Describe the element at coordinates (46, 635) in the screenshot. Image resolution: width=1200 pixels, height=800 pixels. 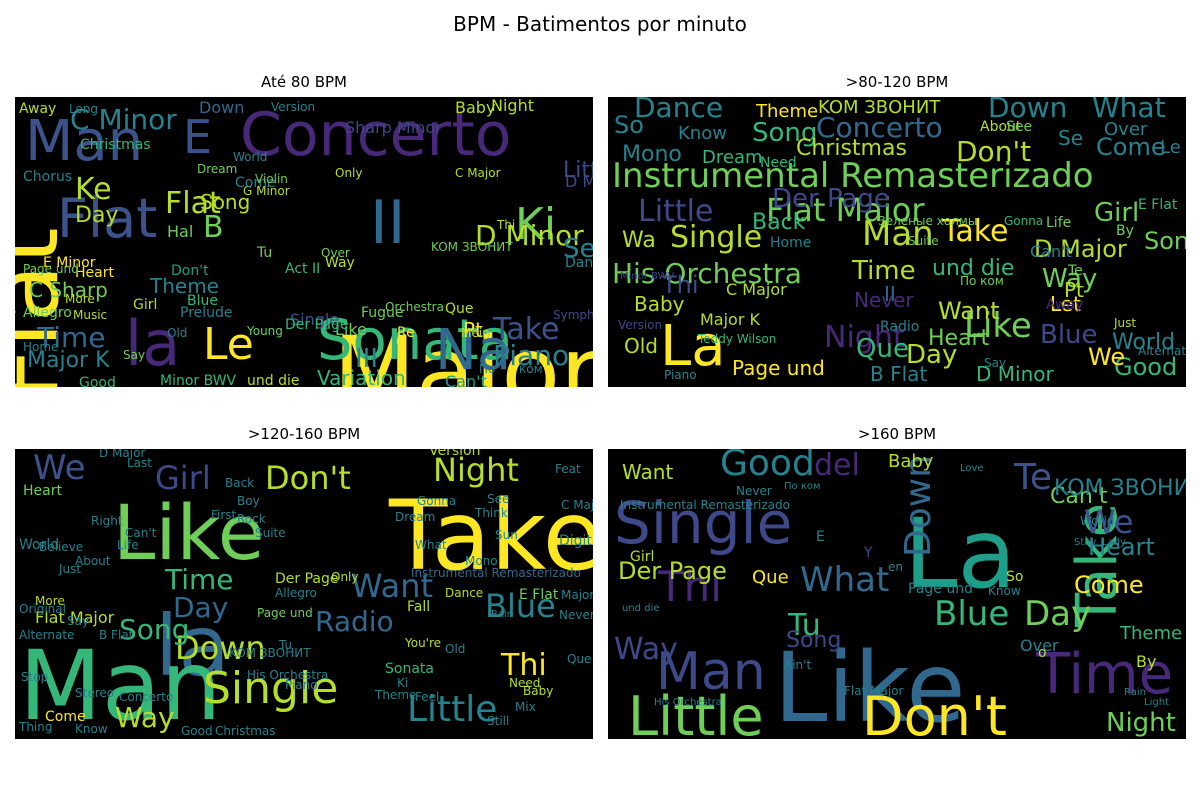
I see `wordcloud-word: Alternate` at that location.